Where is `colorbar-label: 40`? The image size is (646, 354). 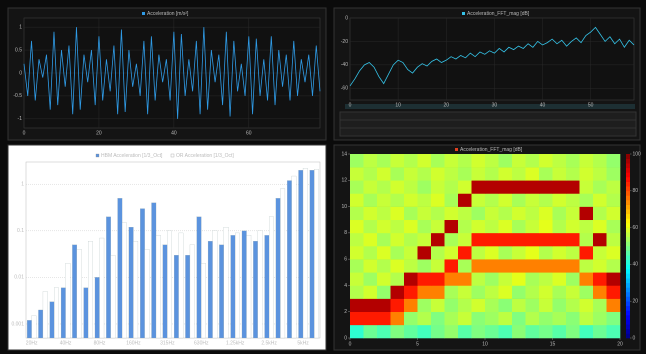
colorbar-label: 40 is located at coordinates (636, 265).